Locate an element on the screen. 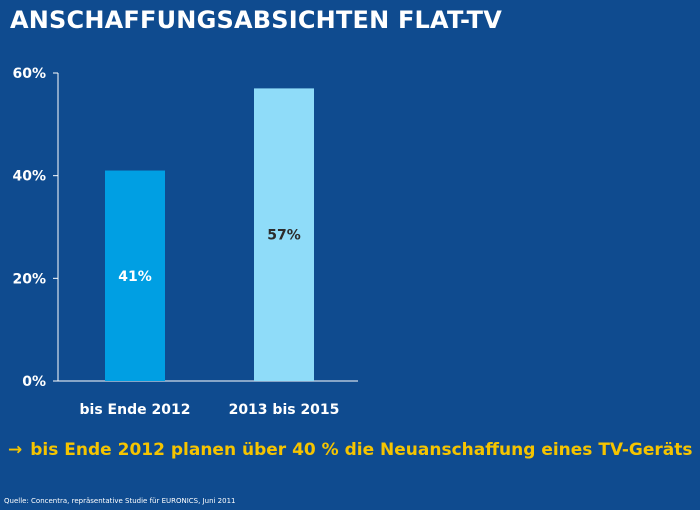 The height and width of the screenshot is (510, 700). x-category-label: 2013 bis 2015 is located at coordinates (284, 410).